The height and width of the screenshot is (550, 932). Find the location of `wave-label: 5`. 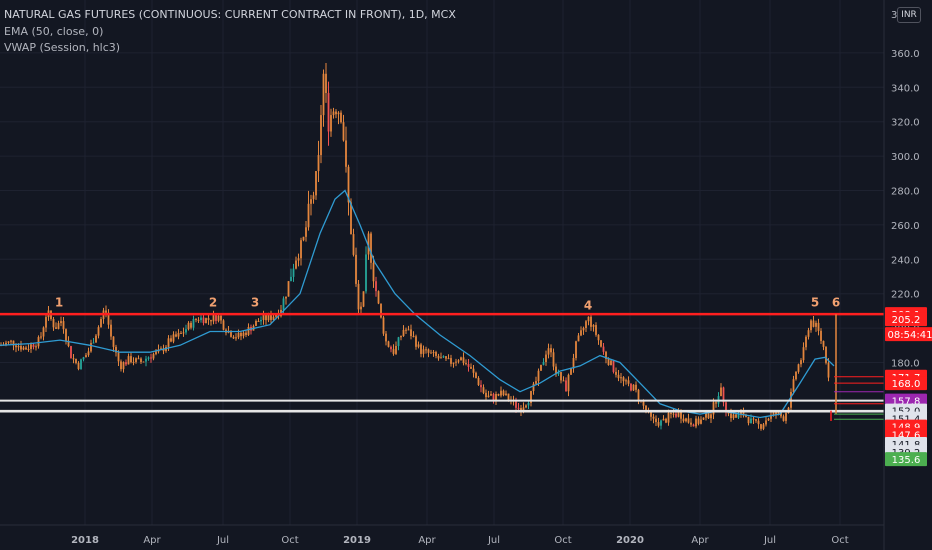

wave-label: 5 is located at coordinates (815, 302).